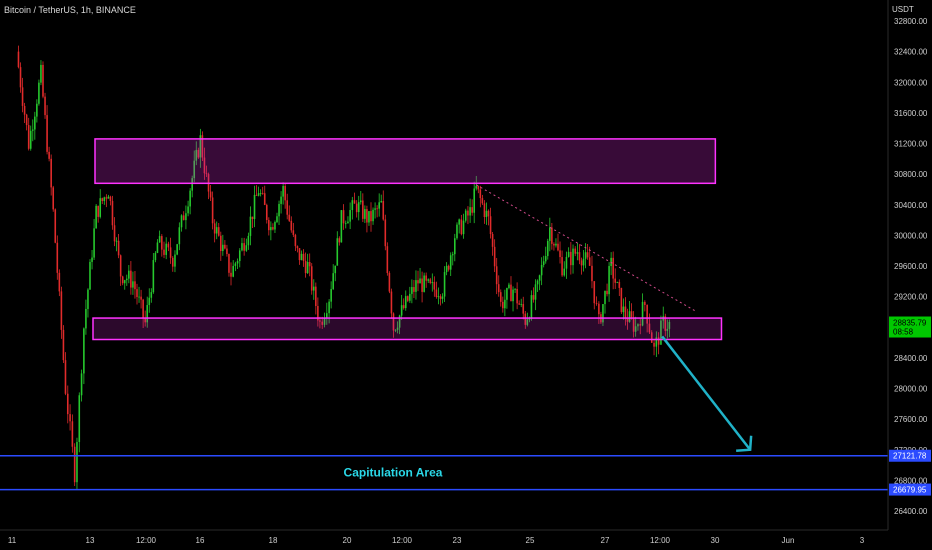 This screenshot has width=932, height=550. What do you see at coordinates (457, 540) in the screenshot?
I see `time-tick-label: 23` at bounding box center [457, 540].